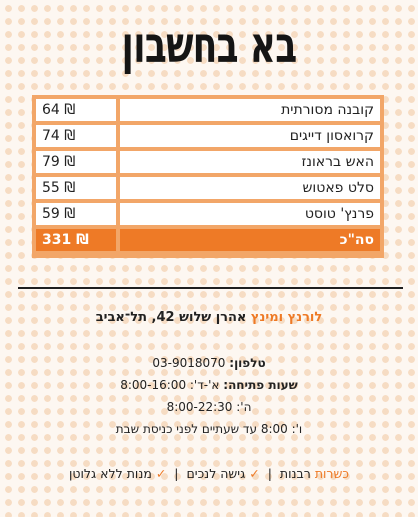 This screenshot has height=517, width=418. I want to click on bill-row: האש בראונז 79 ₪, so click(208, 162).